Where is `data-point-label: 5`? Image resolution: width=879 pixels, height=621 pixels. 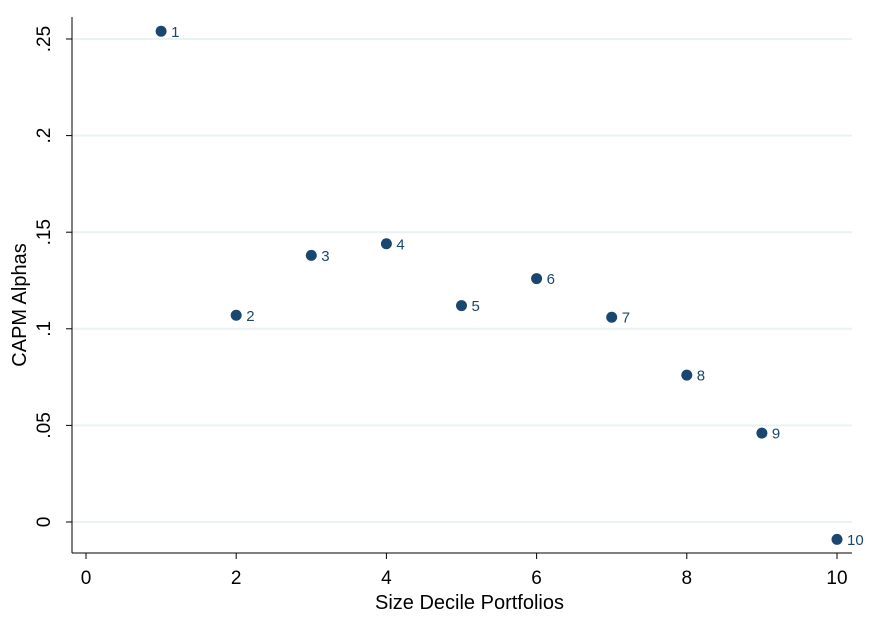
data-point-label: 5 is located at coordinates (476, 306).